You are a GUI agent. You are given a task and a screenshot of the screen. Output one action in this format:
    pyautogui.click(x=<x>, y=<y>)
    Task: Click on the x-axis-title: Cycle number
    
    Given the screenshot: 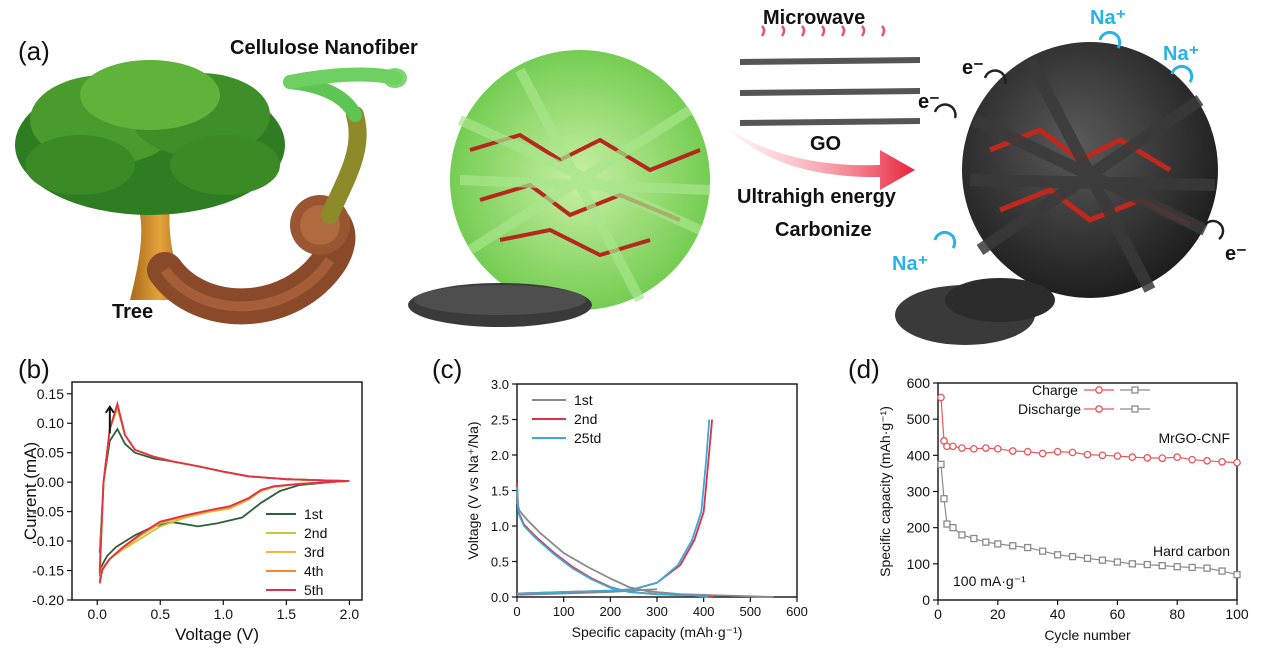 What is the action you would take?
    pyautogui.click(x=1087, y=635)
    